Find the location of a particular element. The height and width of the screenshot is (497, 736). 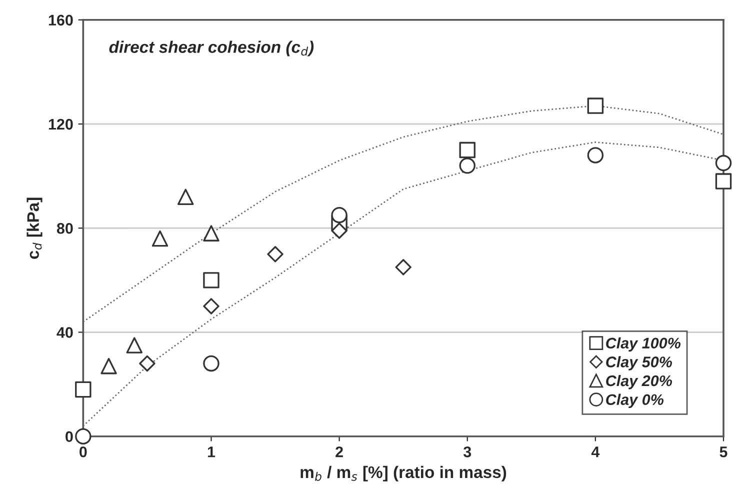

y-tick-label: 40 is located at coordinates (64, 332).